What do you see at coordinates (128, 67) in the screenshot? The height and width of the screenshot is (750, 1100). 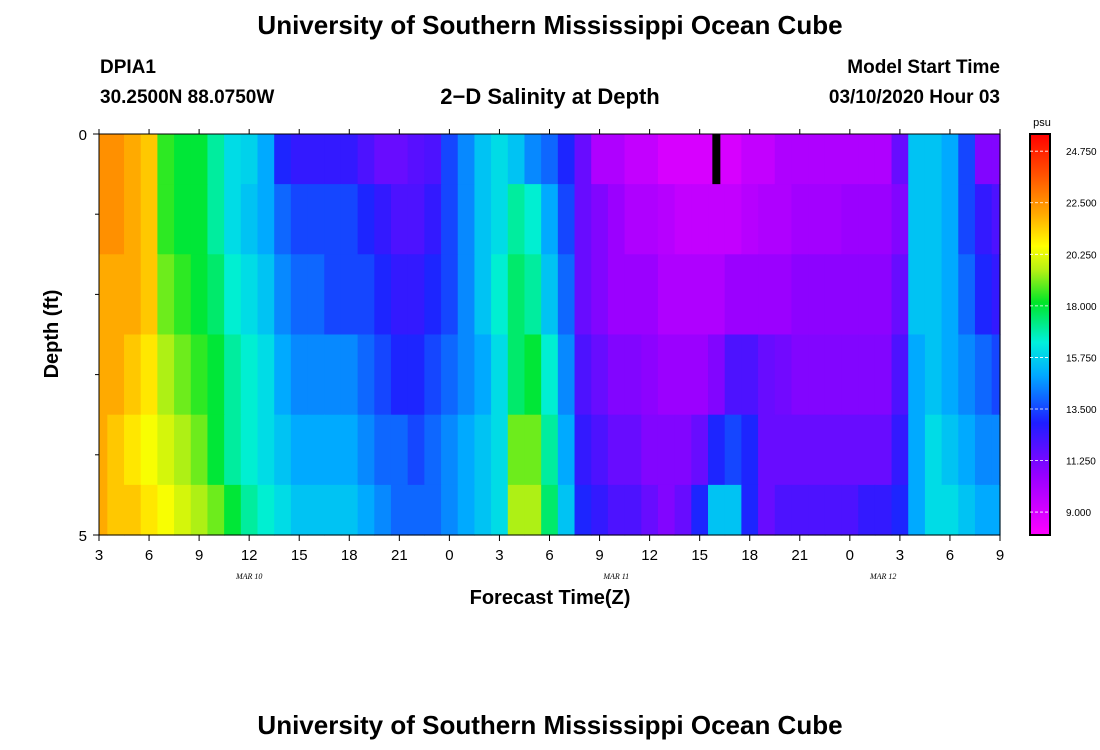 I see `station-id: DPIA1` at bounding box center [128, 67].